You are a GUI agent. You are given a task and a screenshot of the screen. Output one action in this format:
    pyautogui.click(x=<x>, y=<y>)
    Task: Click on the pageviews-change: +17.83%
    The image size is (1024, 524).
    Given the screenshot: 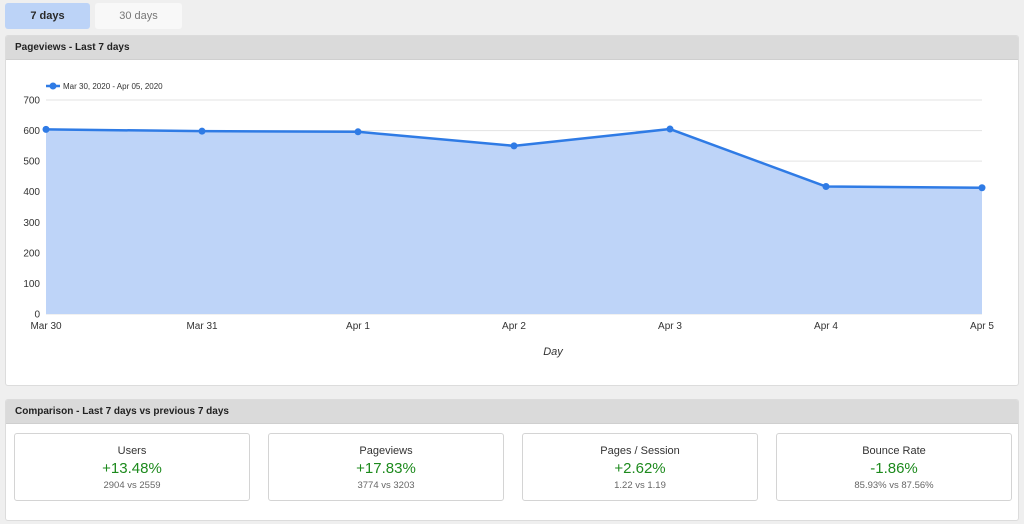 What is the action you would take?
    pyautogui.click(x=386, y=468)
    